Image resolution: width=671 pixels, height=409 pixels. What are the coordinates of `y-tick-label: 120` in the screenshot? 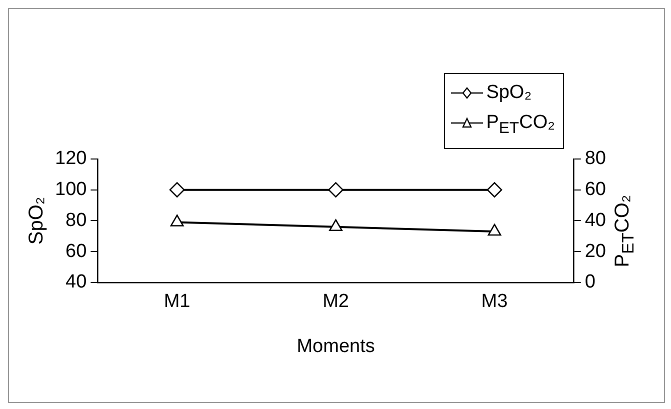 It's located at (71, 159).